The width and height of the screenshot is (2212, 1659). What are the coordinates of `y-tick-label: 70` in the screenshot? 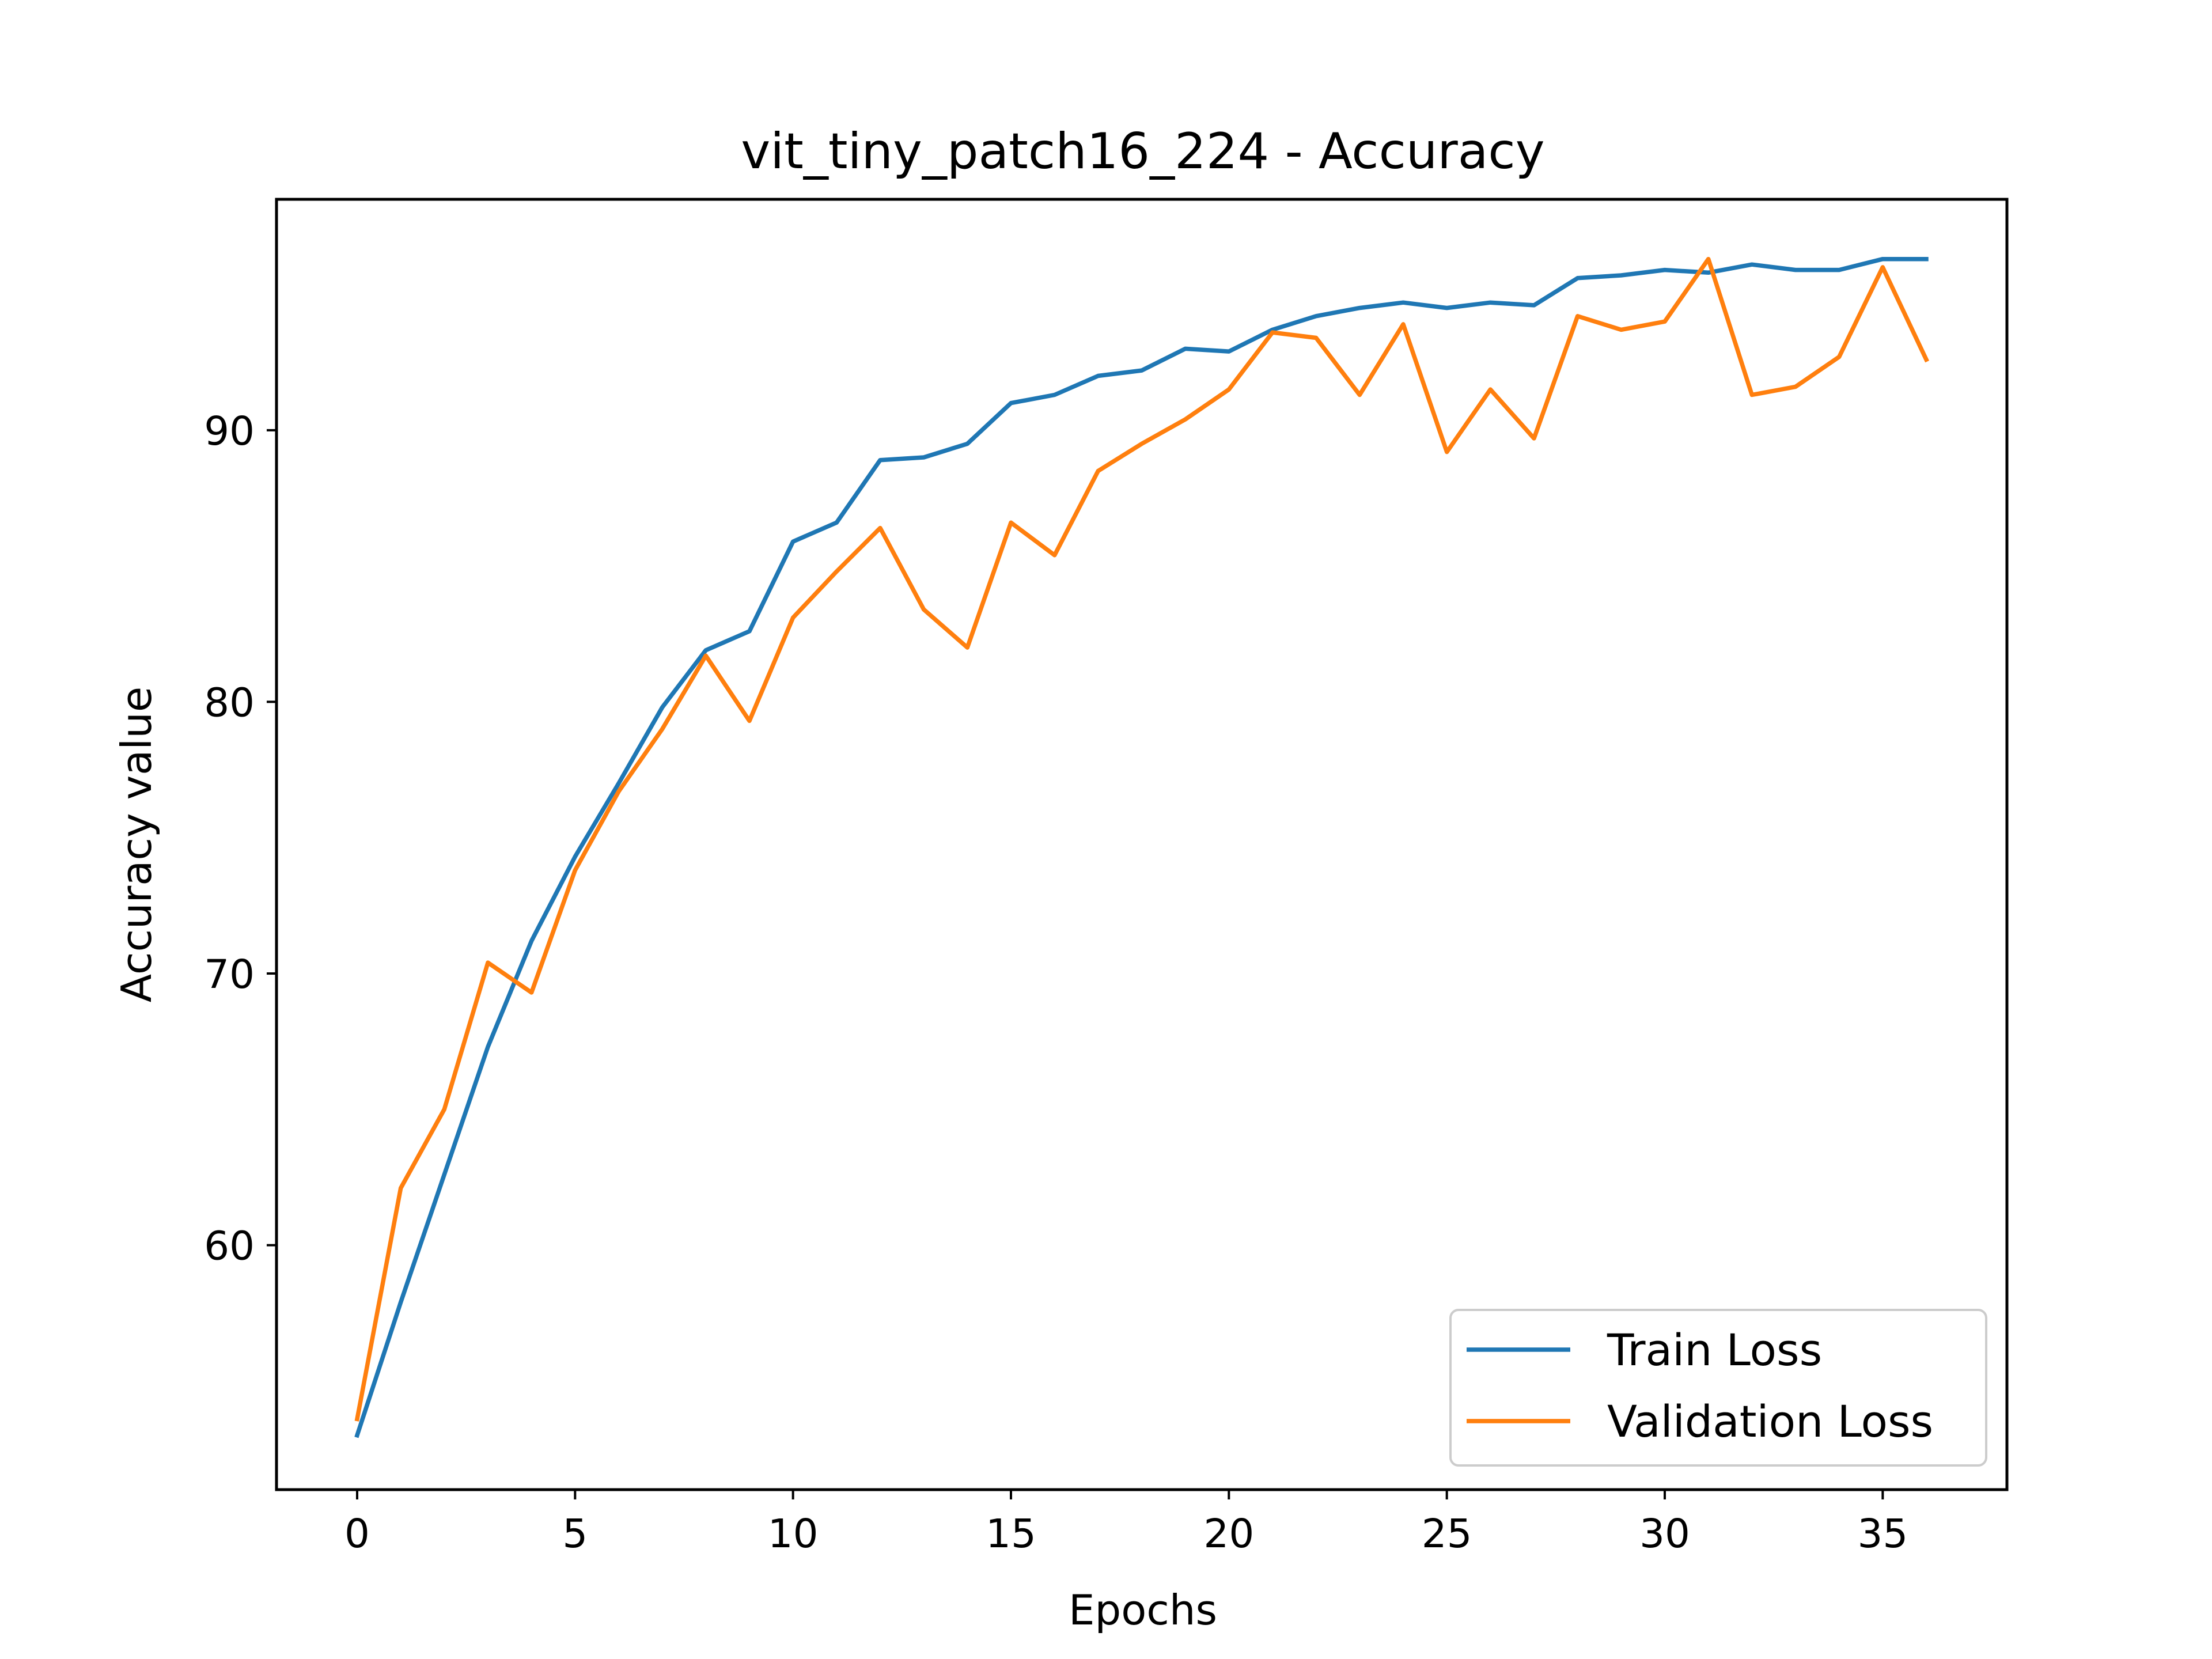 It's located at (229, 975).